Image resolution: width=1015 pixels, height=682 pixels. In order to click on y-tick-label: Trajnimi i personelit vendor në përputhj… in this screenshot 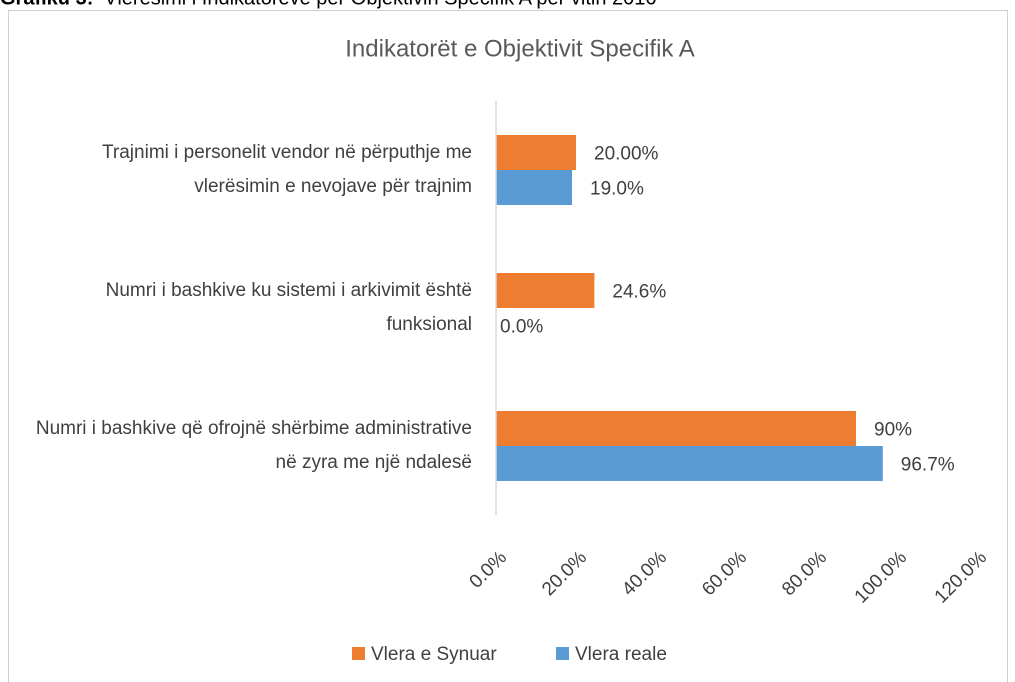, I will do `click(287, 169)`.